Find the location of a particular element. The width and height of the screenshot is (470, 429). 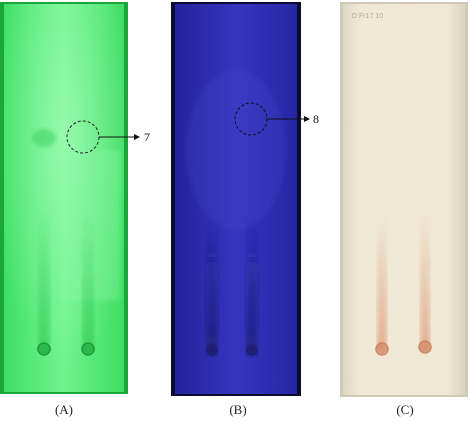

caption-c: (C) is located at coordinates (405, 410).